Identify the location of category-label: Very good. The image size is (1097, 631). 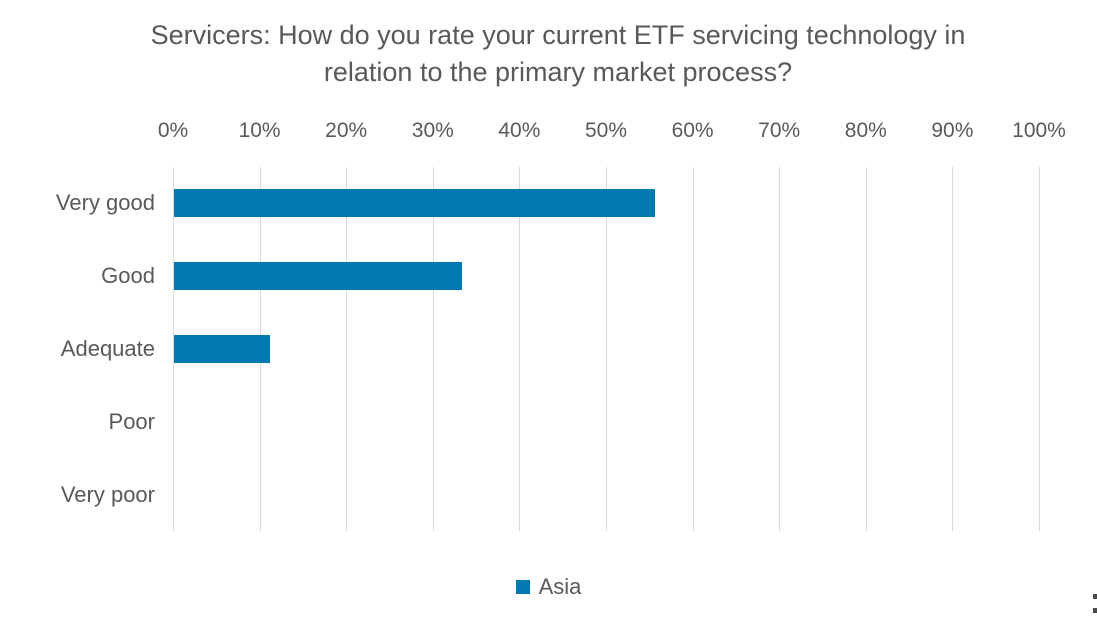
(105, 203).